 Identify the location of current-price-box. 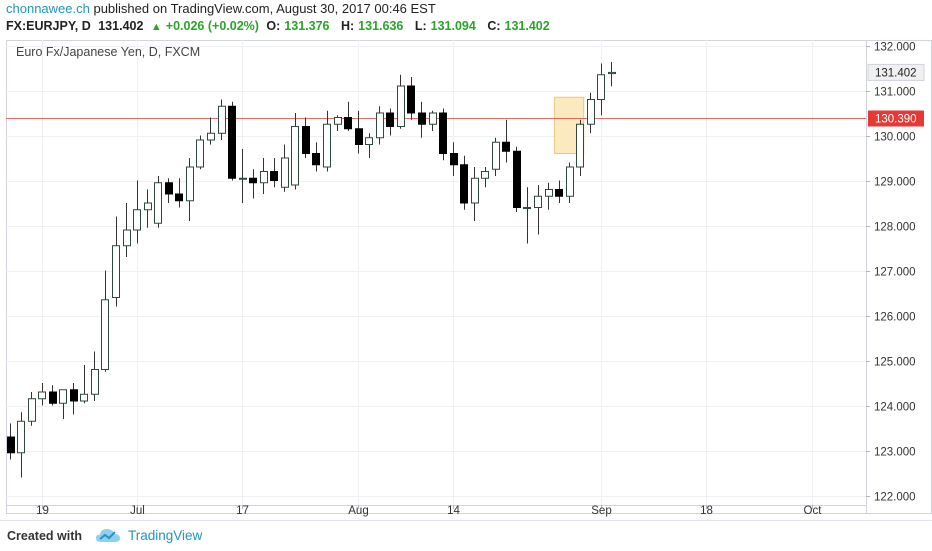
(896, 72).